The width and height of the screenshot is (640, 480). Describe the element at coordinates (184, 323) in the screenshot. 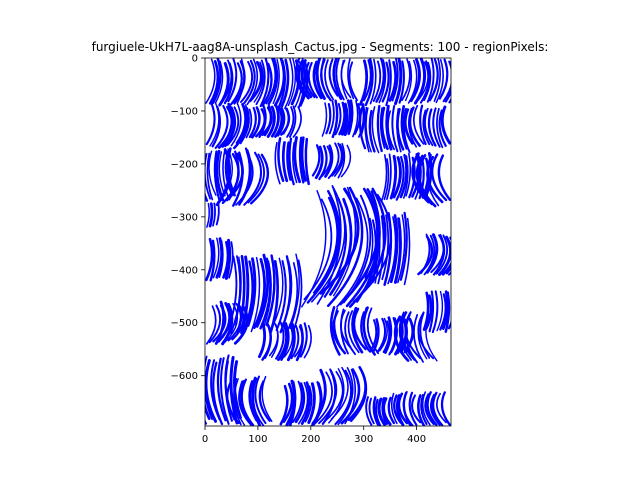

I see `y-tick-label: −500` at that location.